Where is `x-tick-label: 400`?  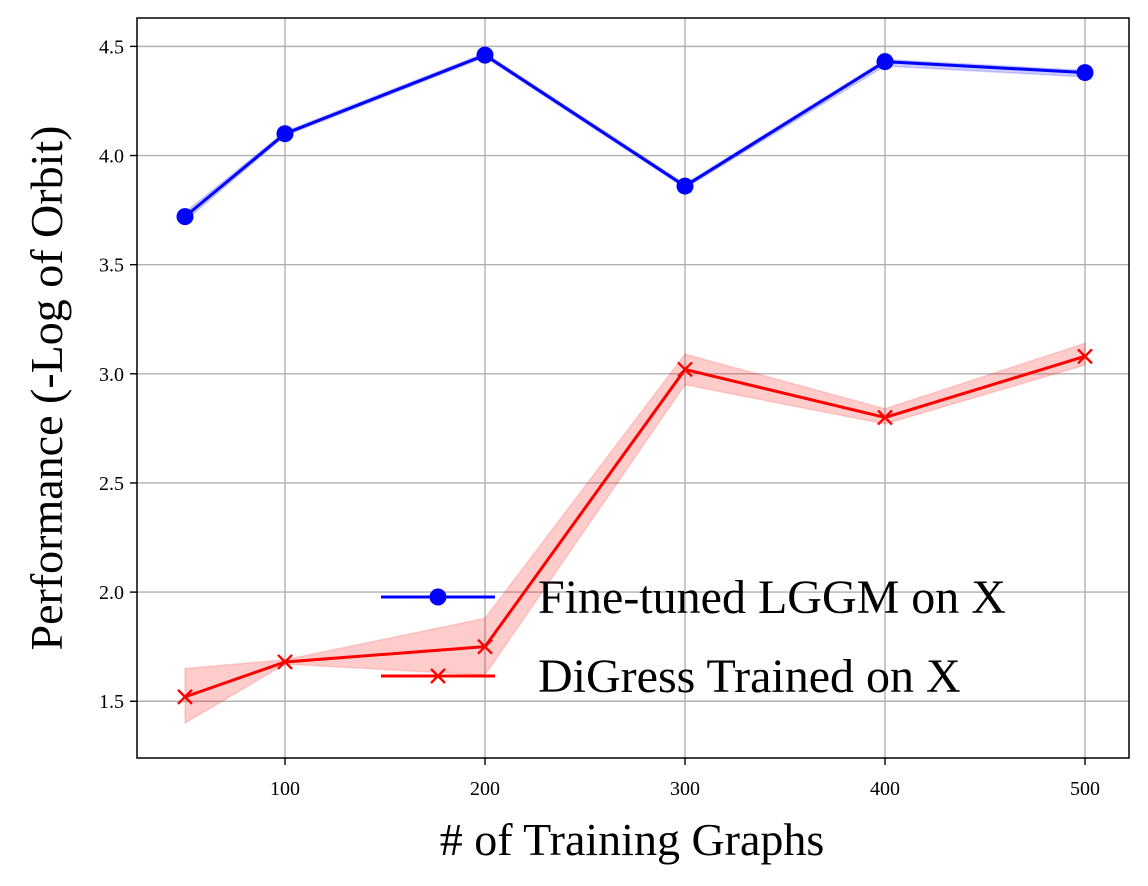
x-tick-label: 400 is located at coordinates (885, 789).